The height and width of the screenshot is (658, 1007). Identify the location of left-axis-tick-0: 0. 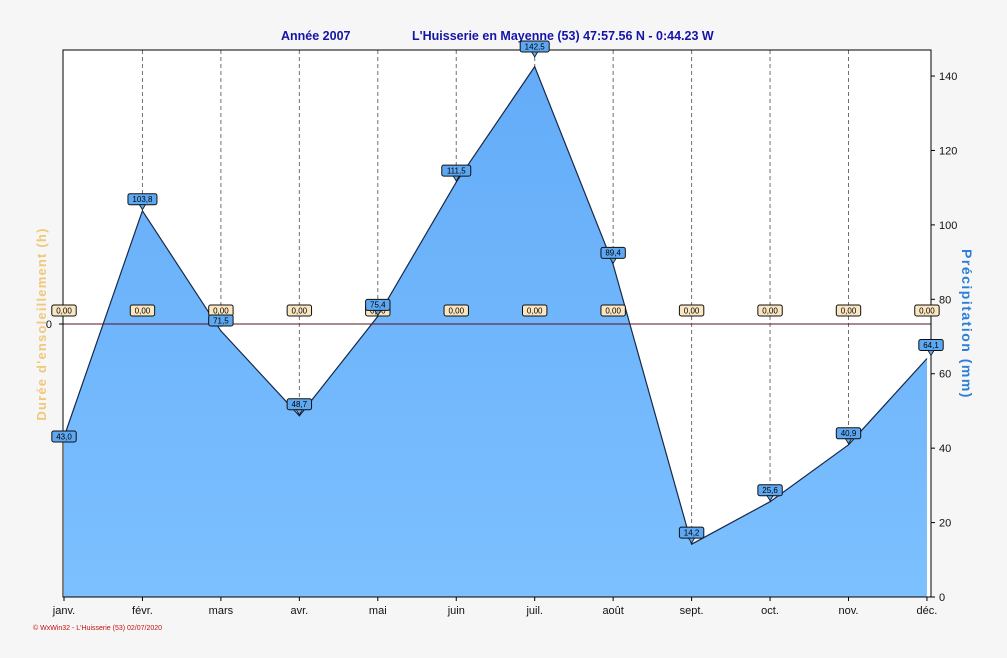
(49, 325).